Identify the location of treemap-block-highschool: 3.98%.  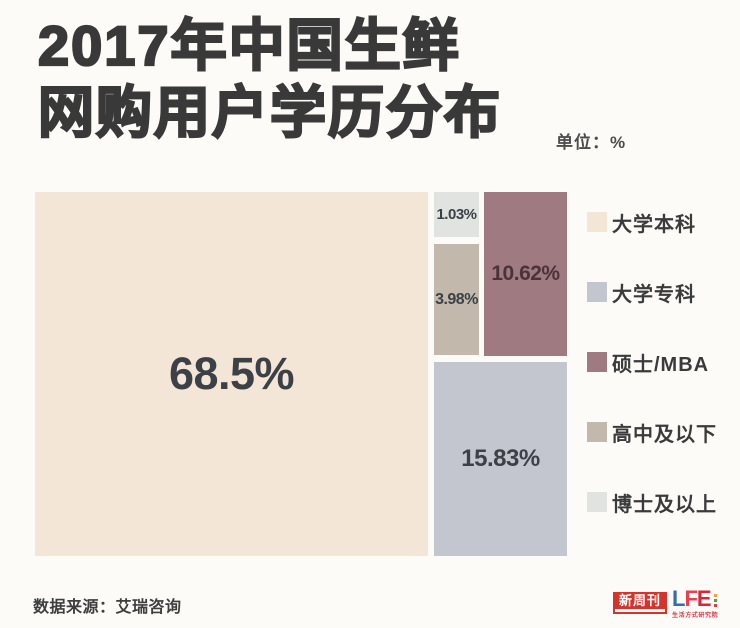
(456, 299).